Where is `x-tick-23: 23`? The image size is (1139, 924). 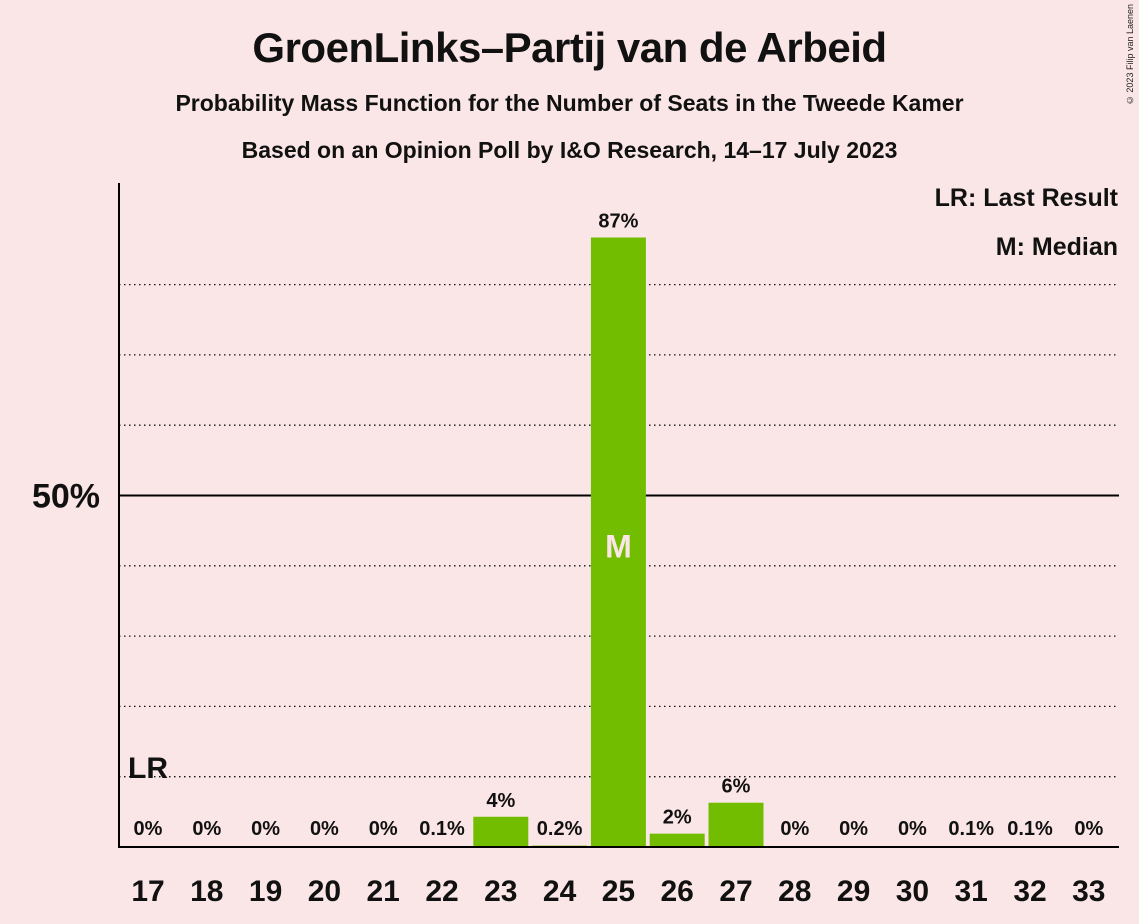 x-tick-23: 23 is located at coordinates (500, 891).